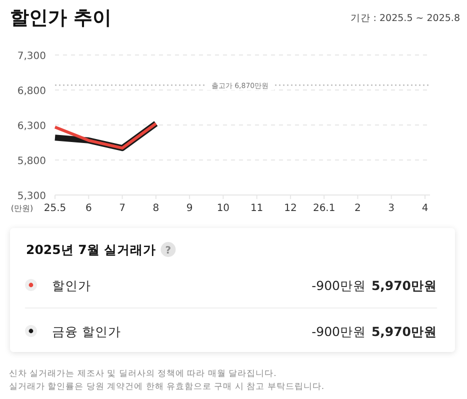 This screenshot has width=467, height=399. I want to click on y-tick-label: 5,300, so click(31, 196).